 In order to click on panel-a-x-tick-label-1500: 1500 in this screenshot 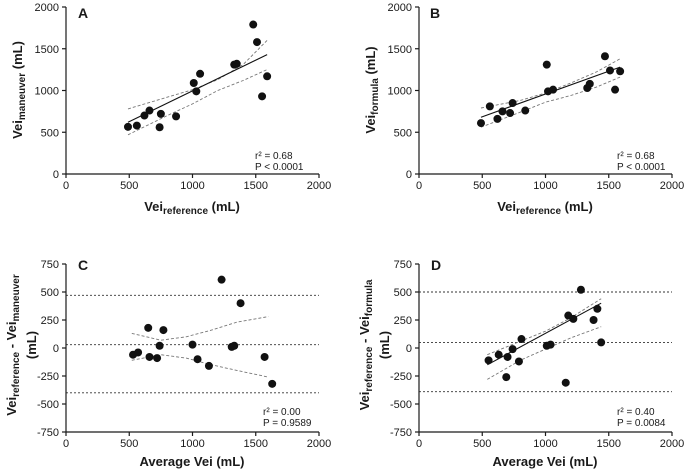, I will do `click(256, 186)`.